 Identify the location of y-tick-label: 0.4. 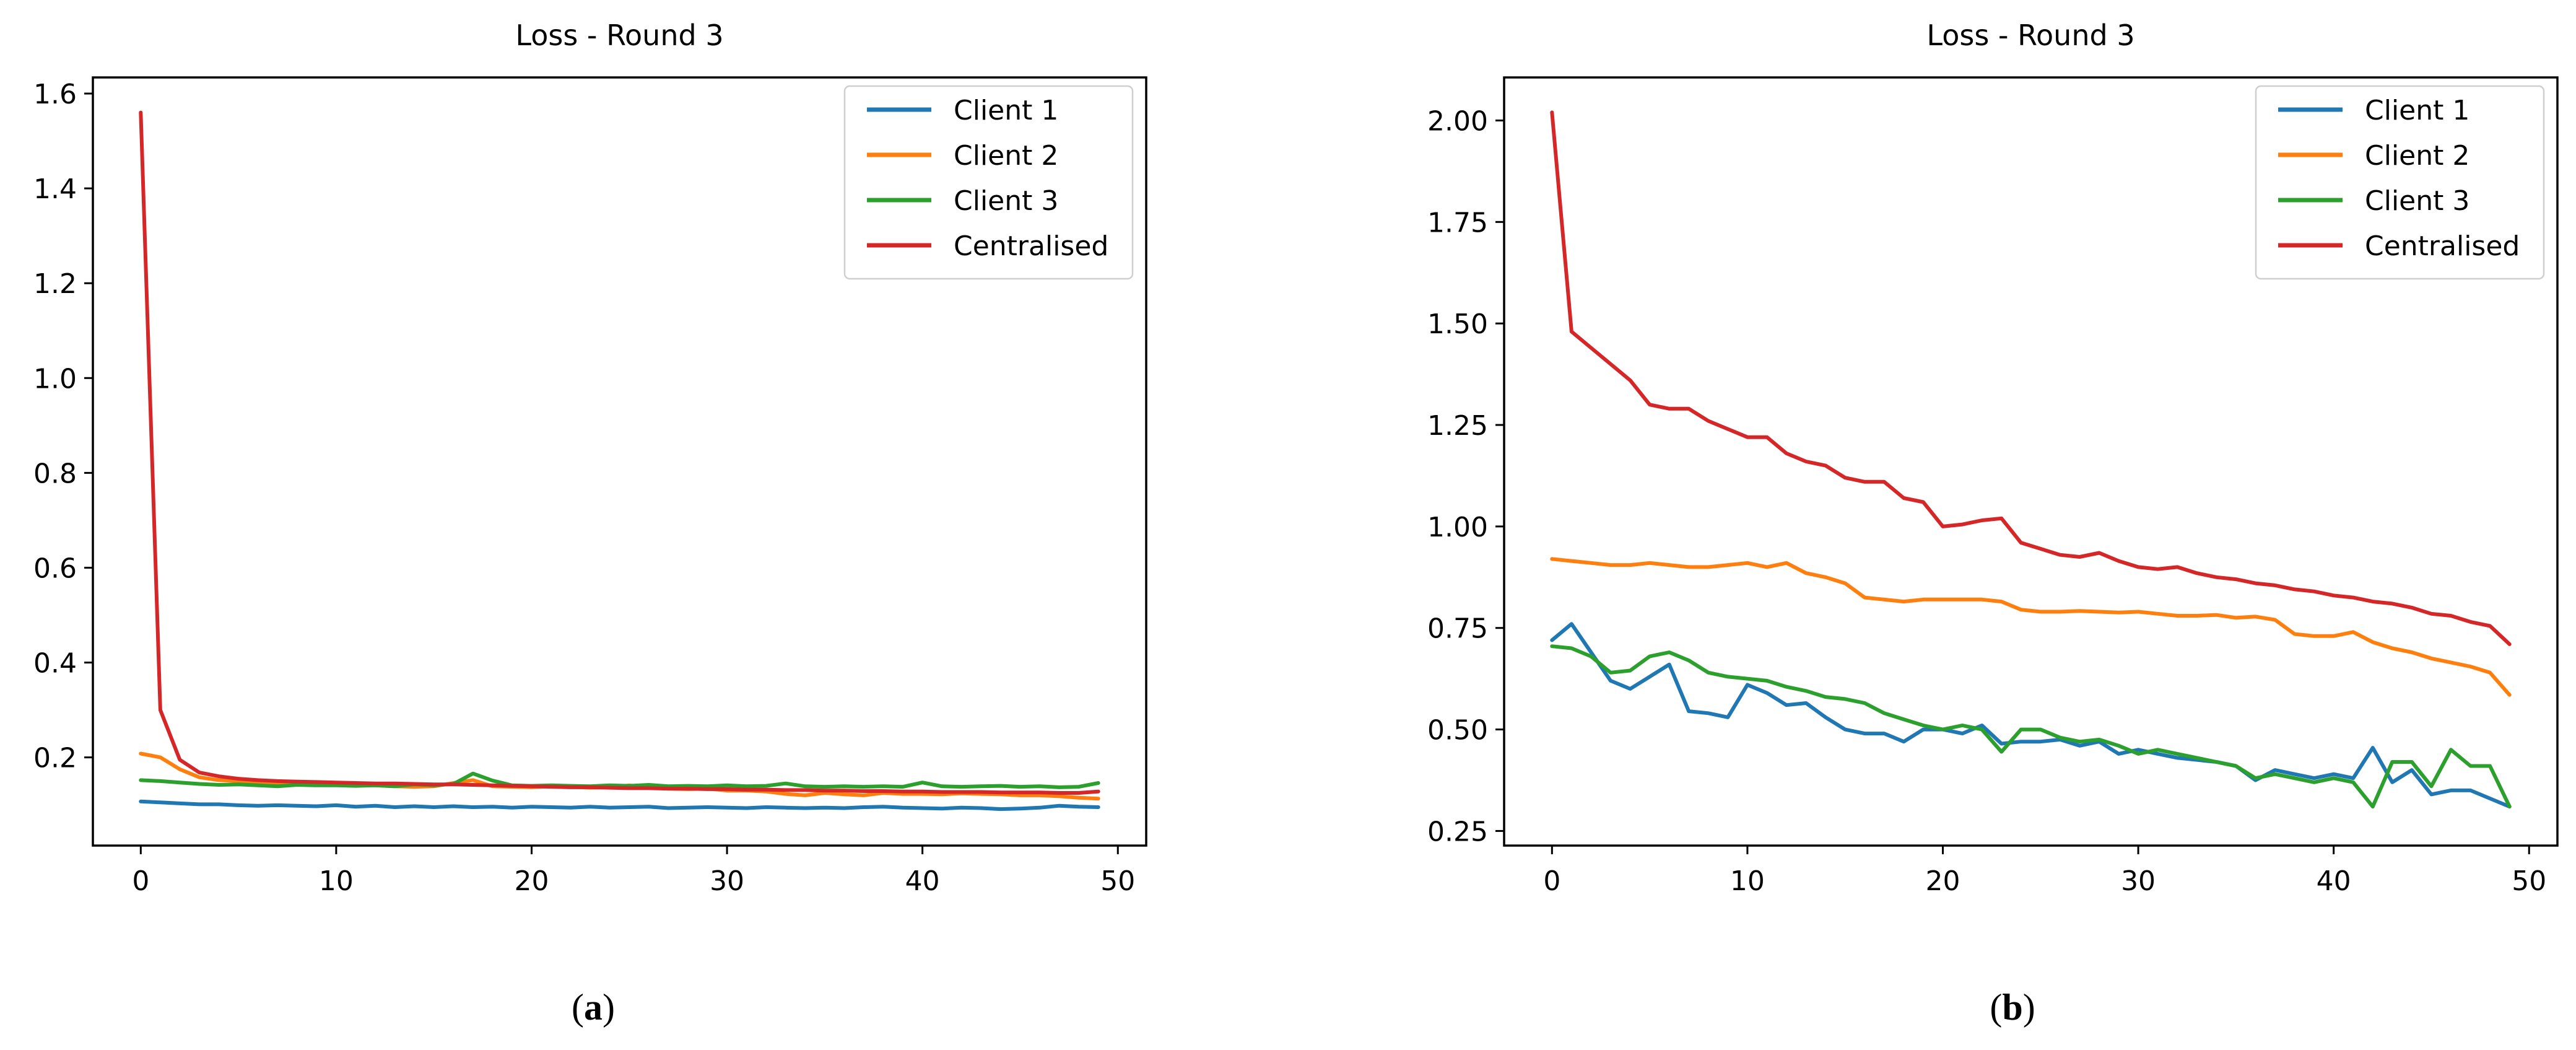
(55, 664).